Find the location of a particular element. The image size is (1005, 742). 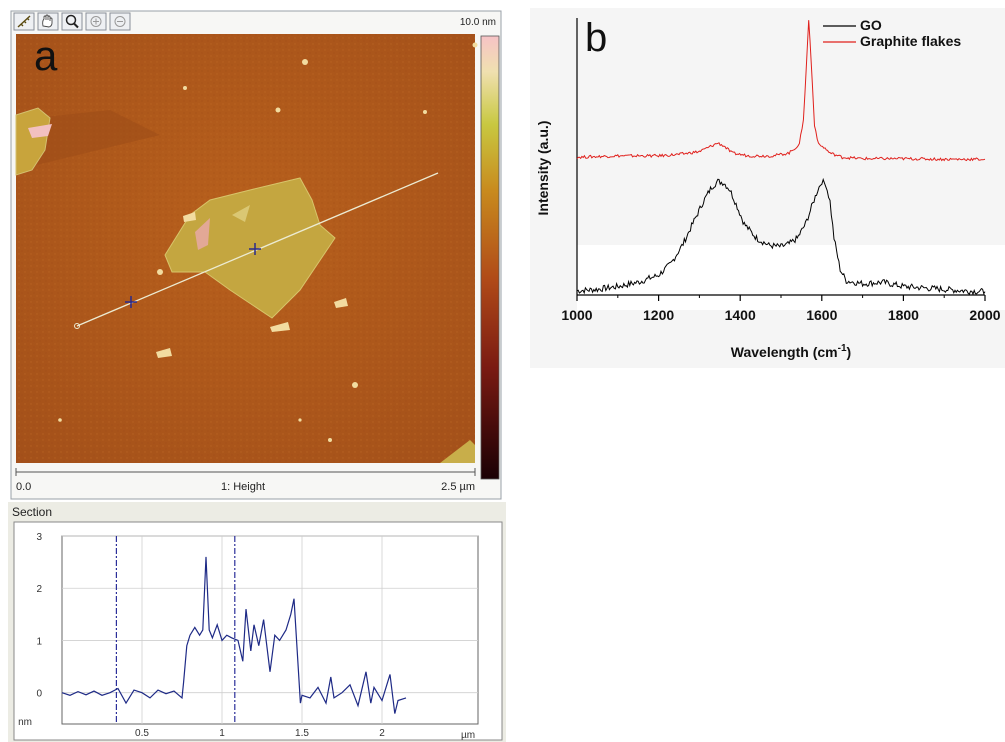

raman-series-graphite-flakes is located at coordinates (781, 91).